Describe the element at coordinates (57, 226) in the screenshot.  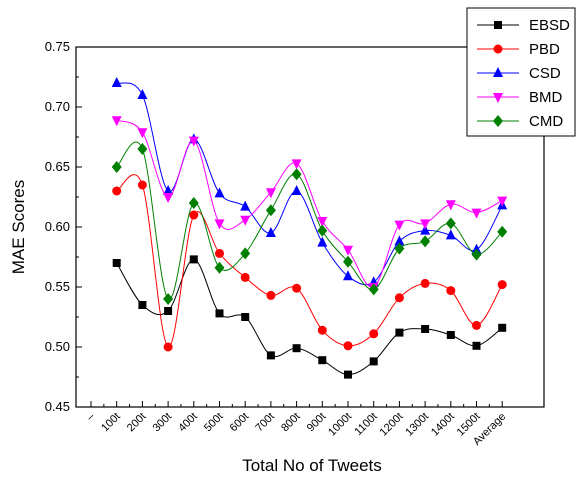
I see `y-tick-label: 0.60` at that location.